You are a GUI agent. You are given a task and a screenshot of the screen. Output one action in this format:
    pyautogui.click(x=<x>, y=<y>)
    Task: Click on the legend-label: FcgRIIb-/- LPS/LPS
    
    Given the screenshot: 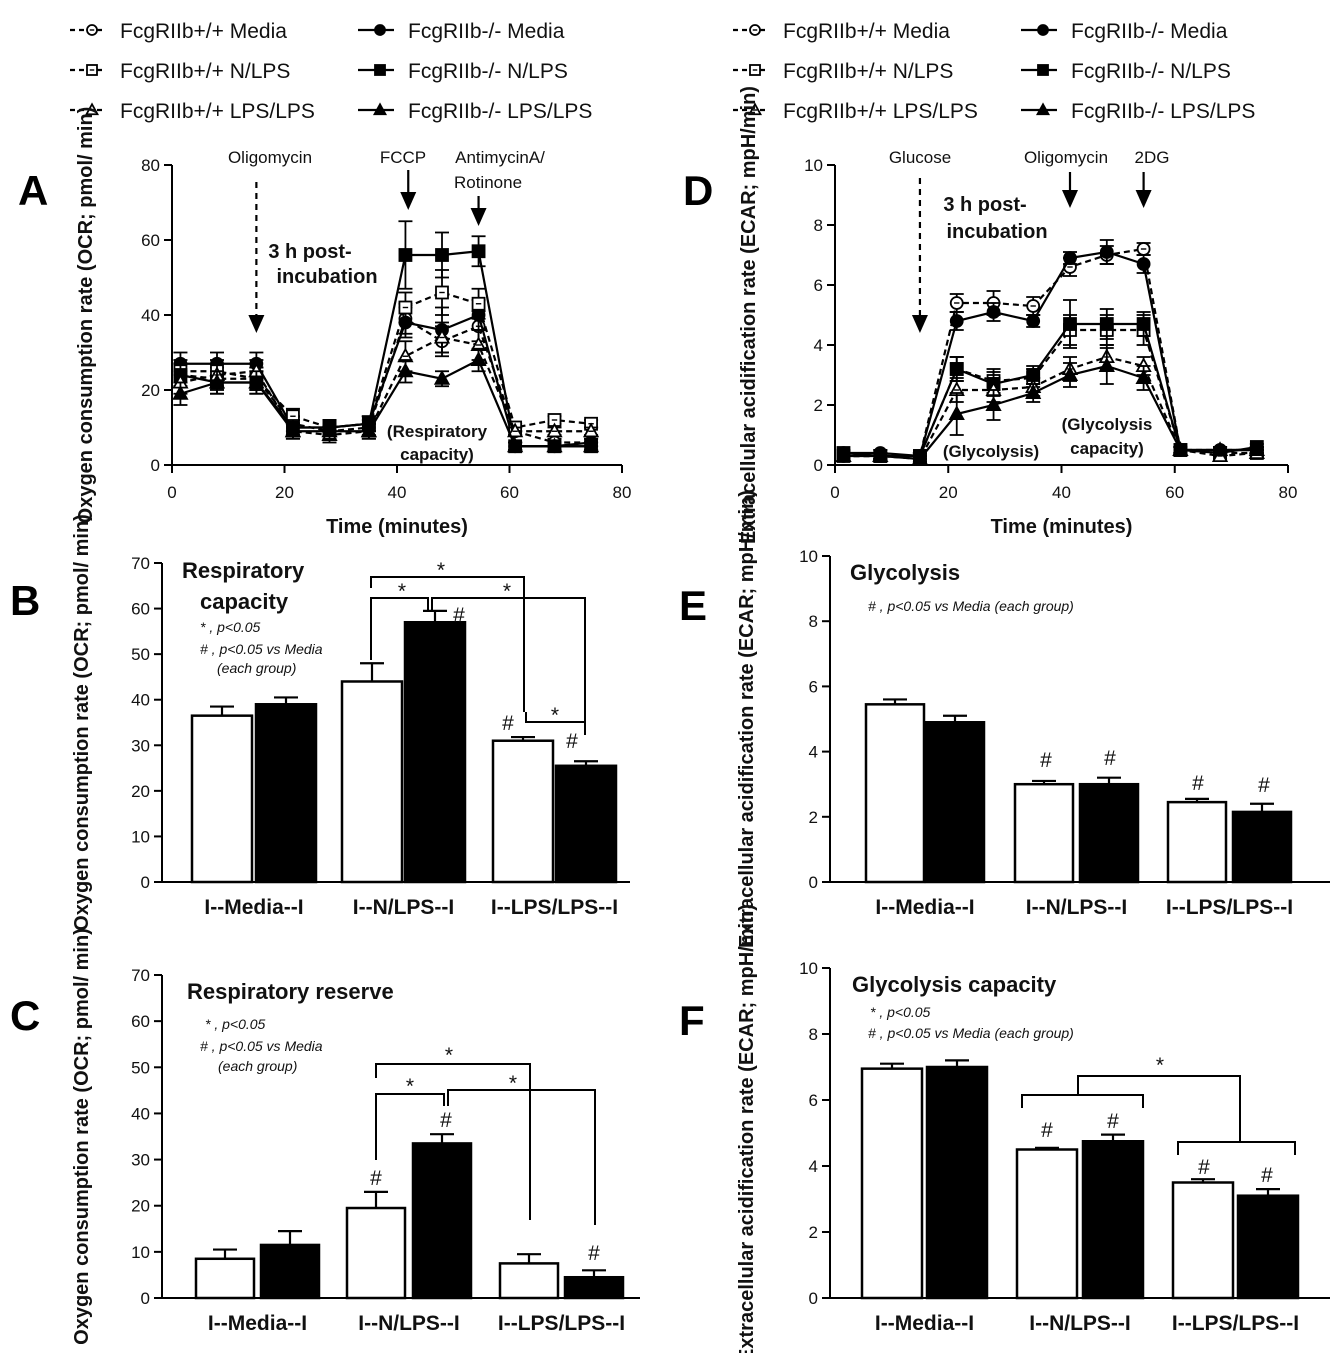 What is the action you would take?
    pyautogui.click(x=500, y=111)
    